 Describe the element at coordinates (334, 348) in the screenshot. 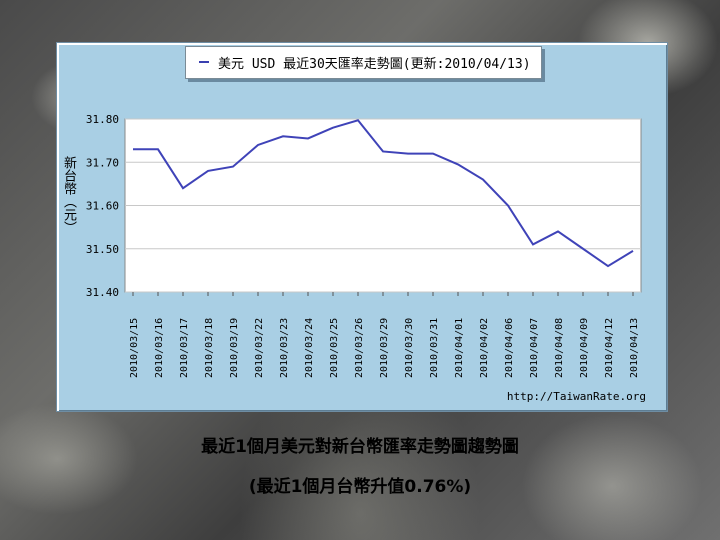

I see `x-tick-label: 2010/03/25` at that location.